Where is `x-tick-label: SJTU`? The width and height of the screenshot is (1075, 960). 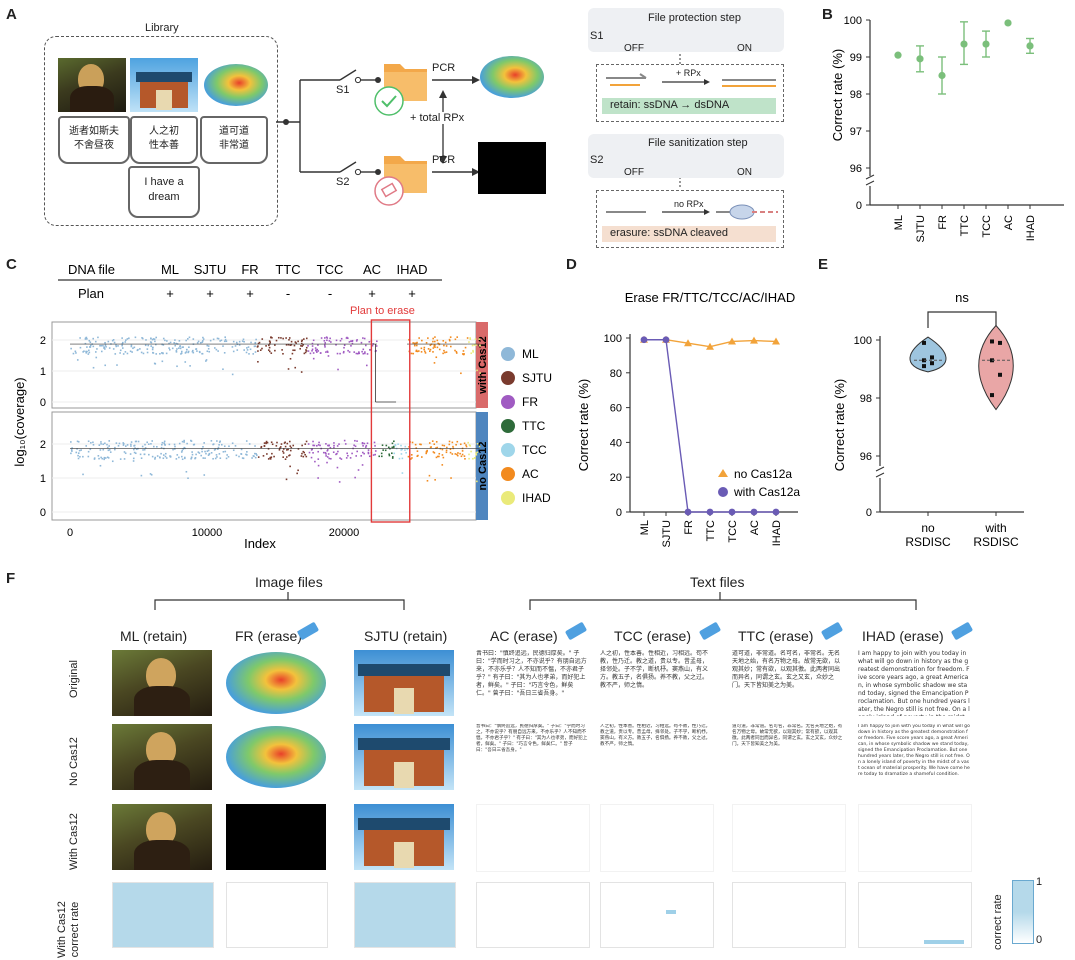
x-tick-label: SJTU is located at coordinates (667, 534).